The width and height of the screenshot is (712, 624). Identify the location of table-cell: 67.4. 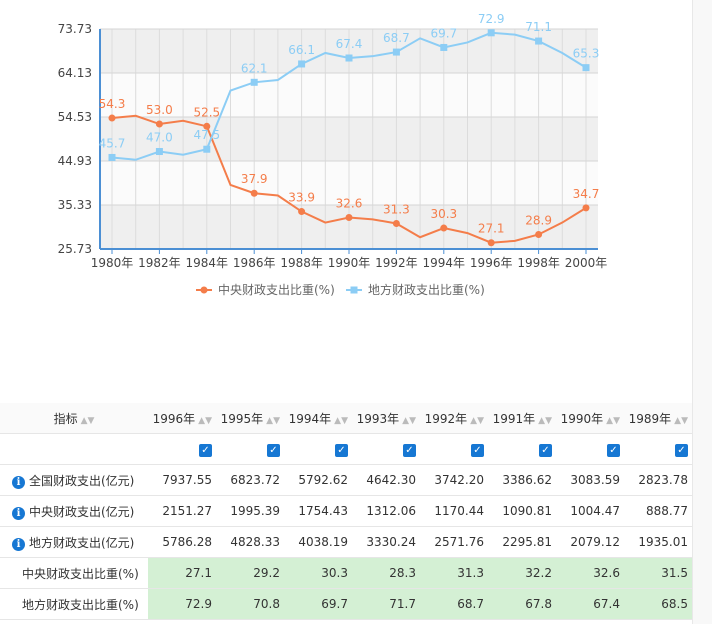
(590, 604).